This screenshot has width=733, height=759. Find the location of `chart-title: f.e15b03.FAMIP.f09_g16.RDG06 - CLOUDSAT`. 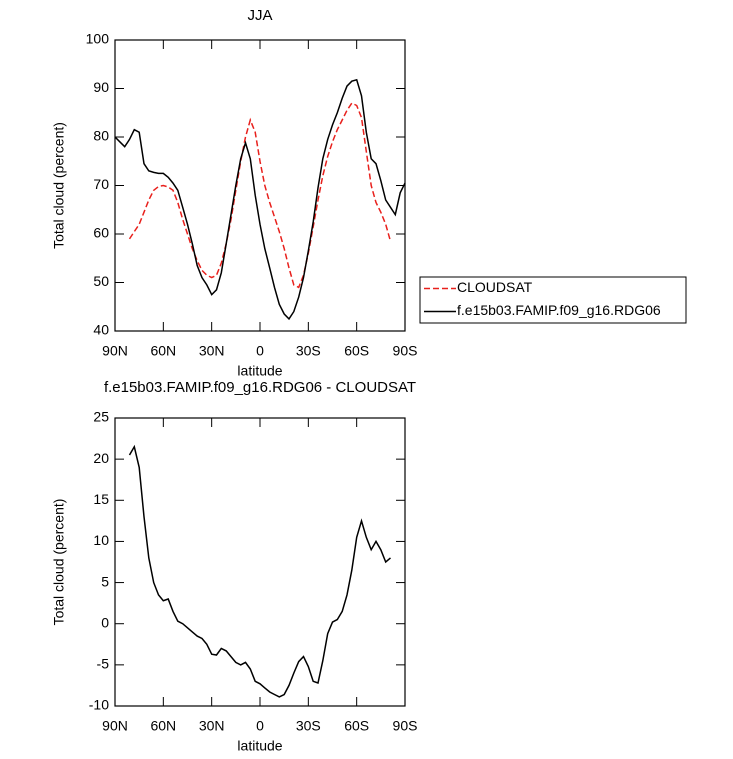

chart-title: f.e15b03.FAMIP.f09_g16.RDG06 - CLOUDSAT is located at coordinates (260, 387).